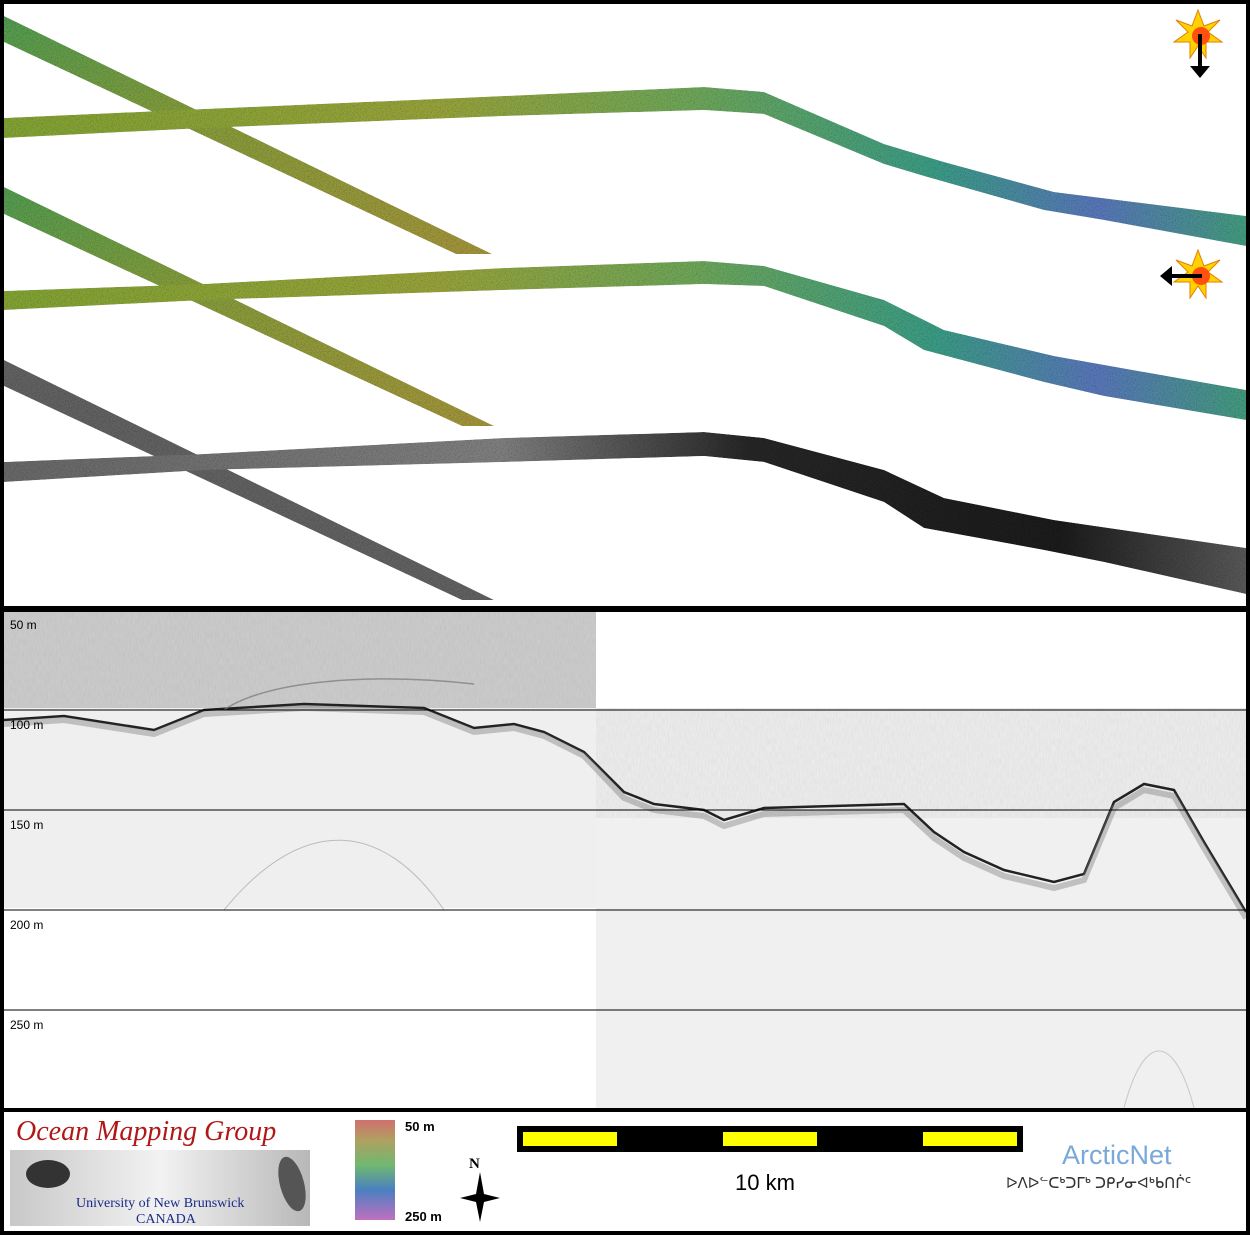  Describe the element at coordinates (1198, 43) in the screenshot. I see `sun-arrow-down-icon` at that location.